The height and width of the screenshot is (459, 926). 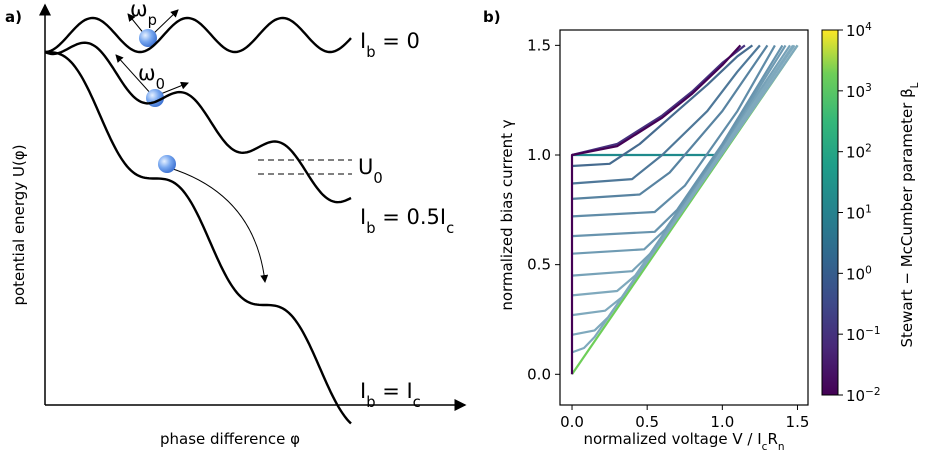 What do you see at coordinates (398, 41) in the screenshot?
I see `text-part: = 0` at bounding box center [398, 41].